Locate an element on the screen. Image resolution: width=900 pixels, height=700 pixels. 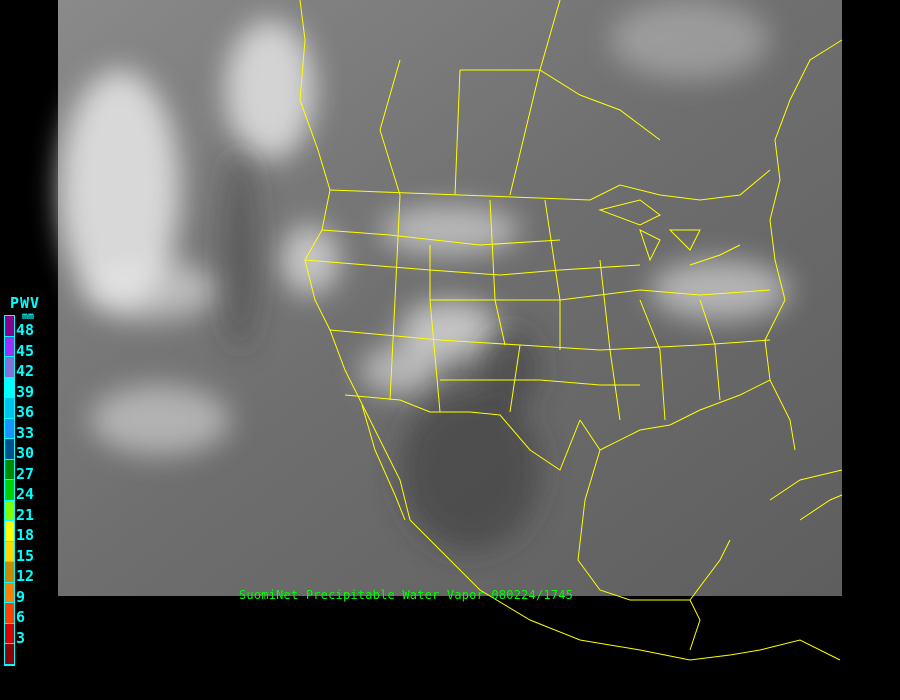
legend-label: 24 is located at coordinates (25, 494).